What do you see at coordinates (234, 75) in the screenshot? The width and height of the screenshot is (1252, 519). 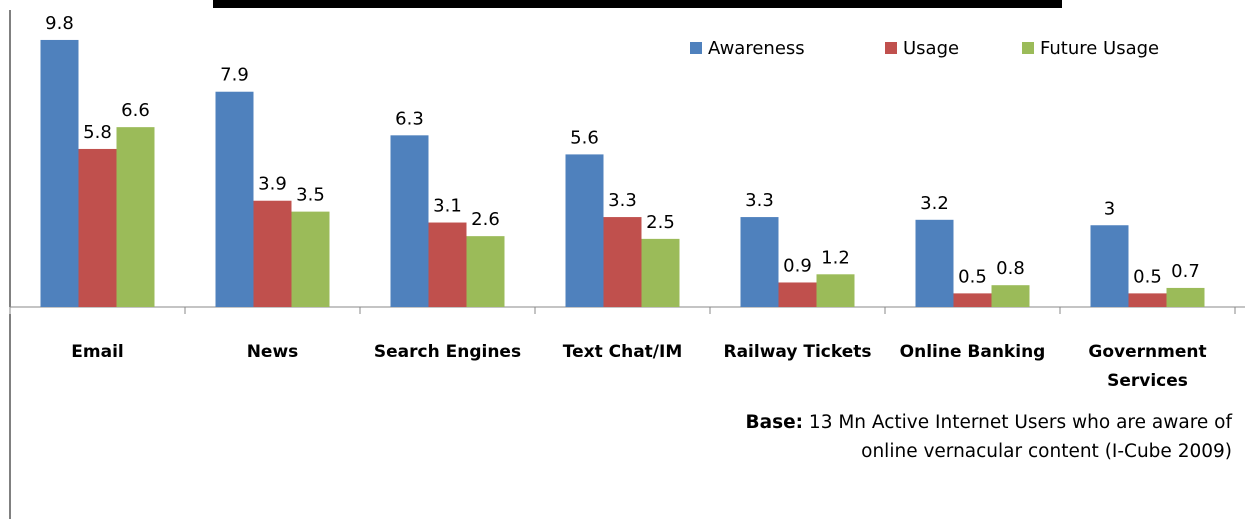 I see `value-label: 7.9` at bounding box center [234, 75].